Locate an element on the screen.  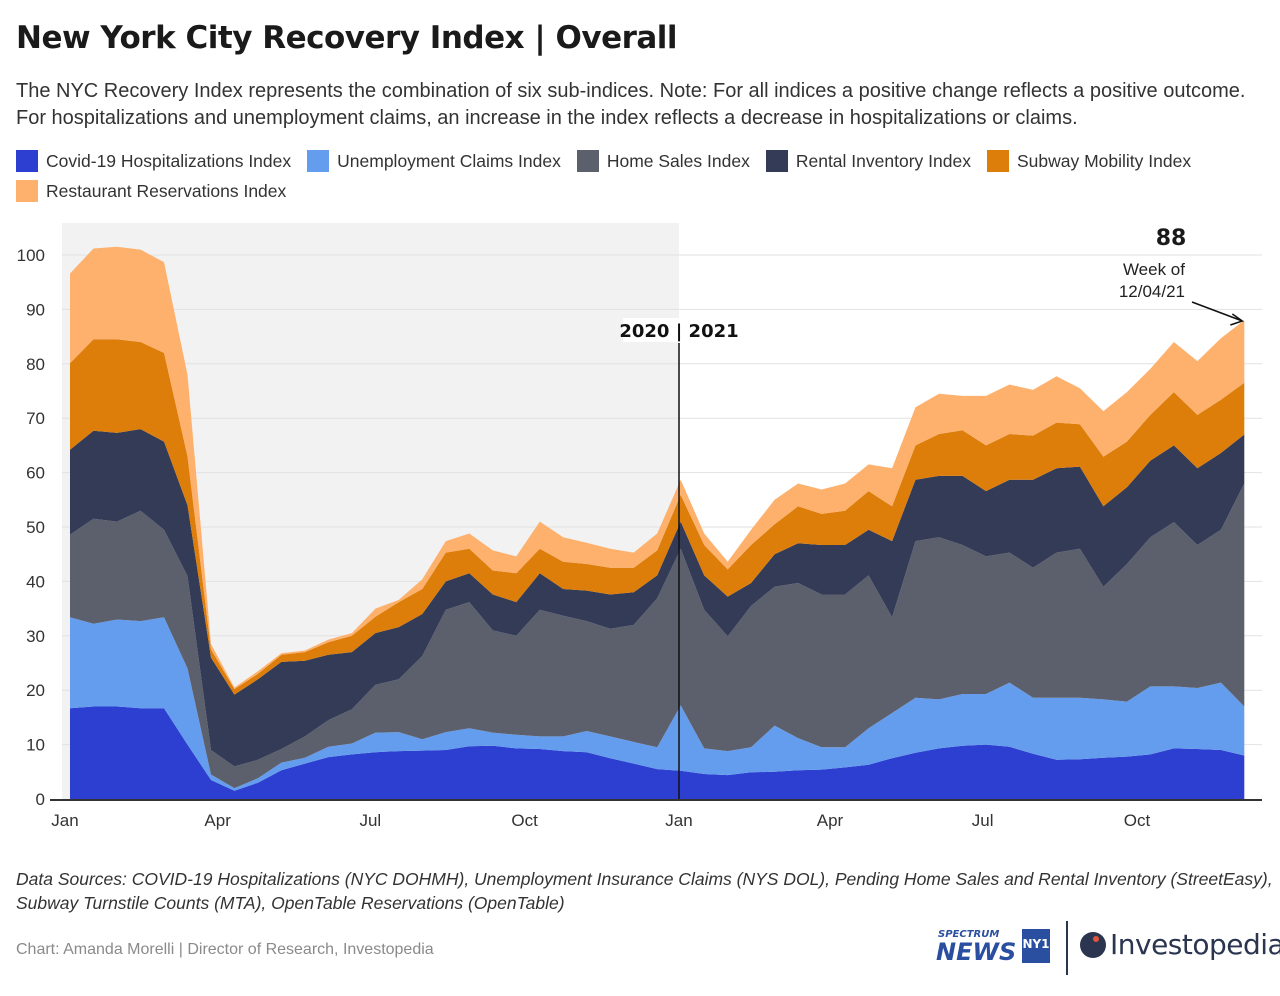
investopedia-mark-icon is located at coordinates (1093, 944).